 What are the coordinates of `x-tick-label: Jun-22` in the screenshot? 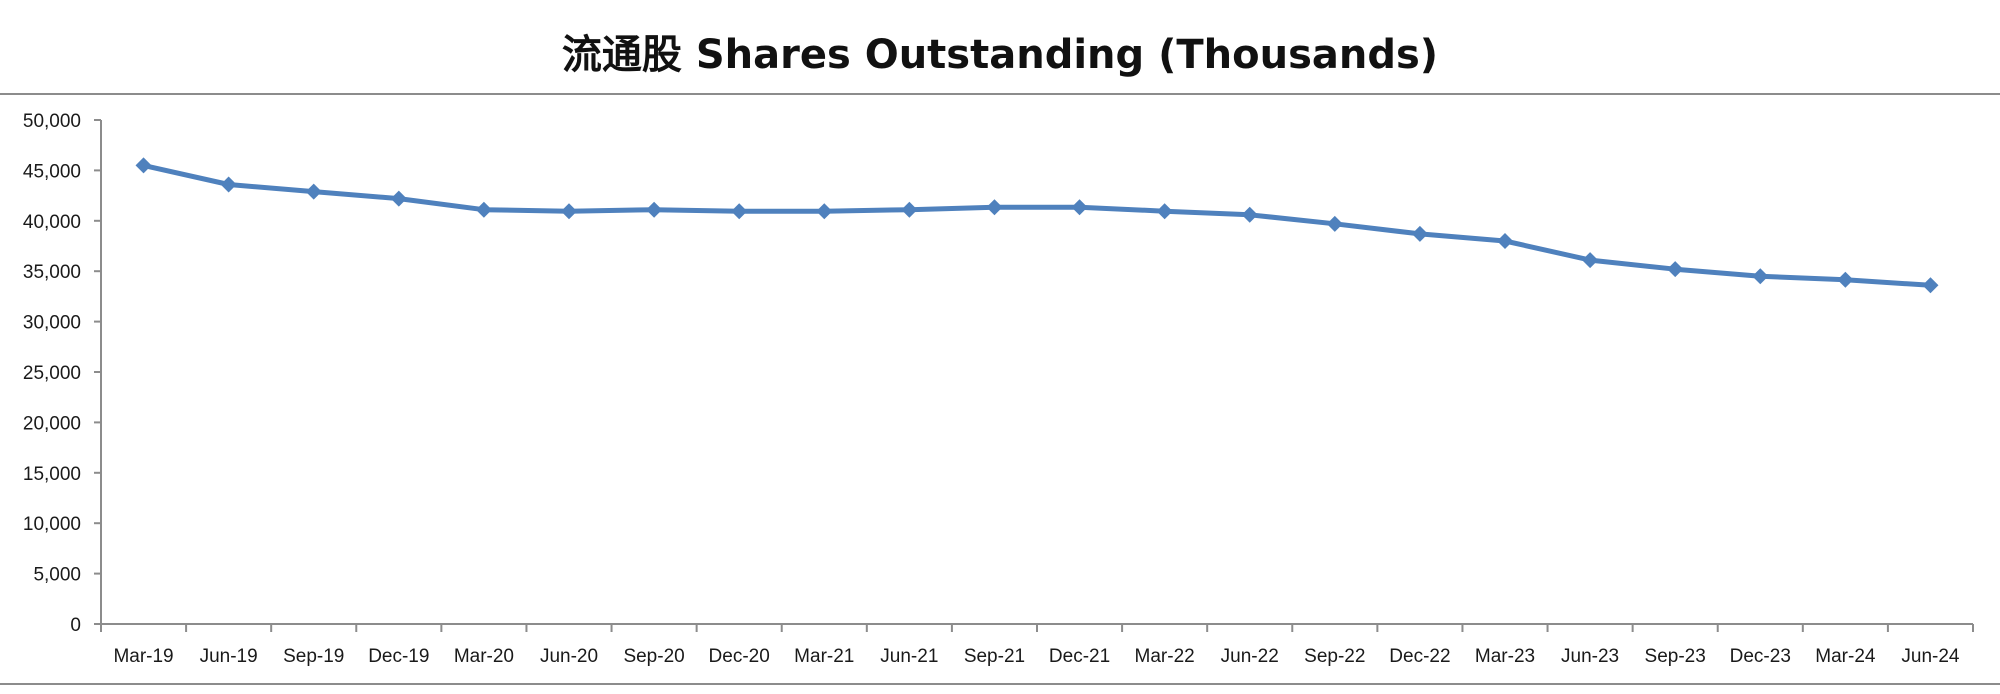 It's located at (1250, 656).